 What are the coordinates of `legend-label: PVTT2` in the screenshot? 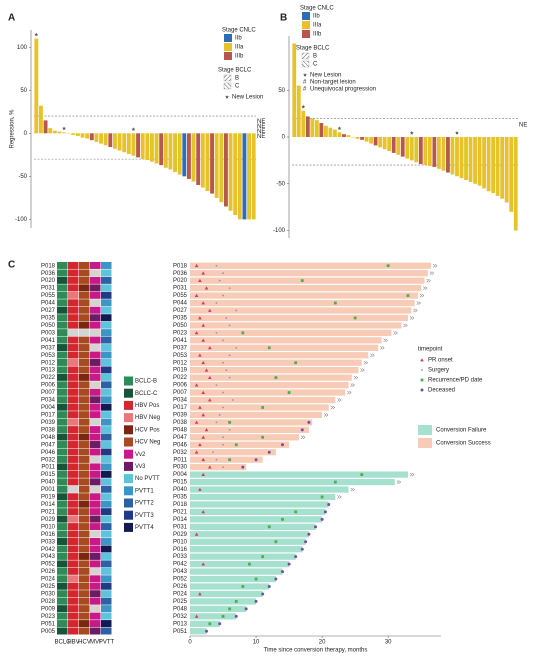 It's located at (144, 504).